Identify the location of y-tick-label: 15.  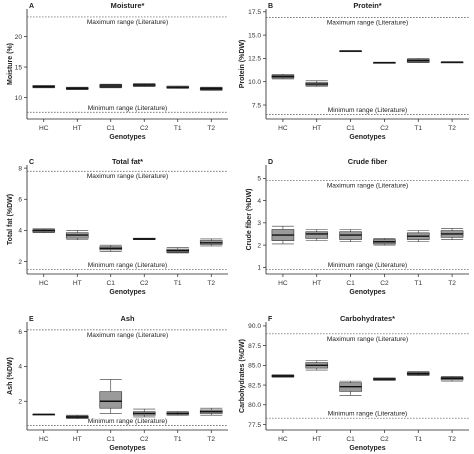
(19, 67).